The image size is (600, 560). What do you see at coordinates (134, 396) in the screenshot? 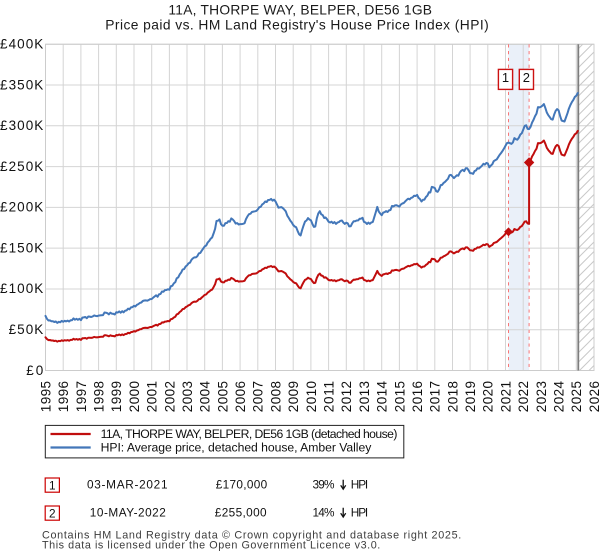
I see `svg-text: 2000` at bounding box center [134, 396].